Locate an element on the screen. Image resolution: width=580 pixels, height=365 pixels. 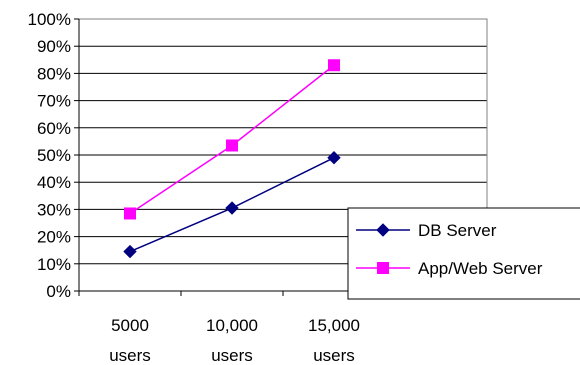
legend-box is located at coordinates (463, 253).